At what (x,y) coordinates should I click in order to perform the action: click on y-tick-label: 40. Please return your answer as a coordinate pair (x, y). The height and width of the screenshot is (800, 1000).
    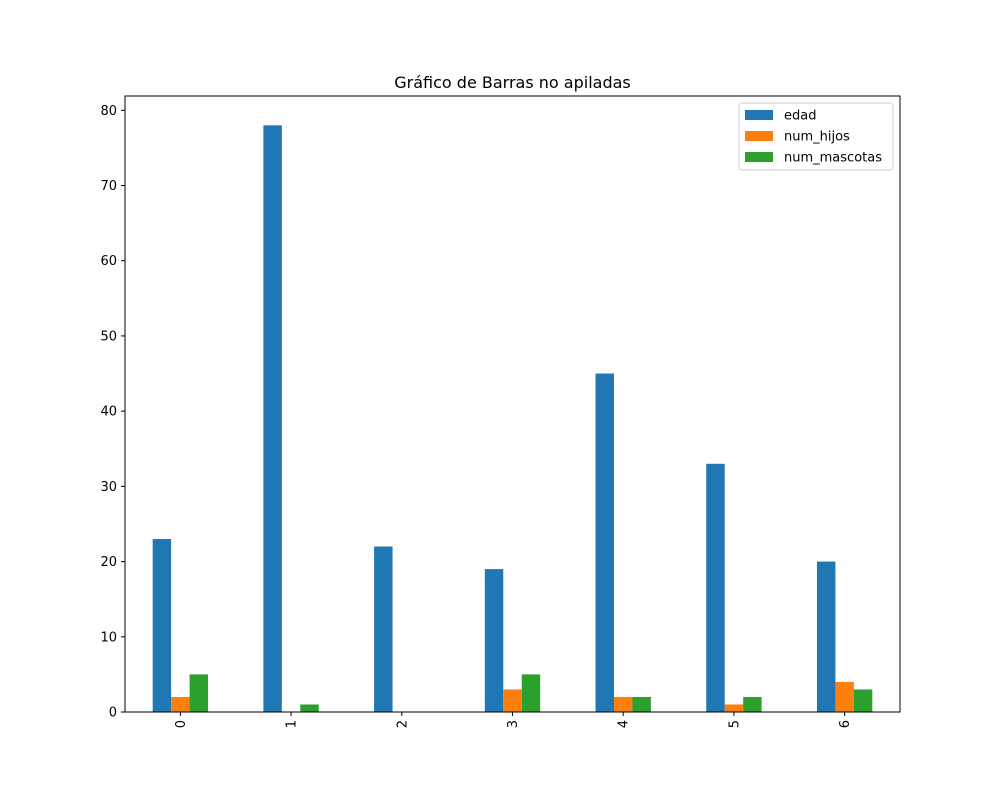
    Looking at the image, I should click on (108, 412).